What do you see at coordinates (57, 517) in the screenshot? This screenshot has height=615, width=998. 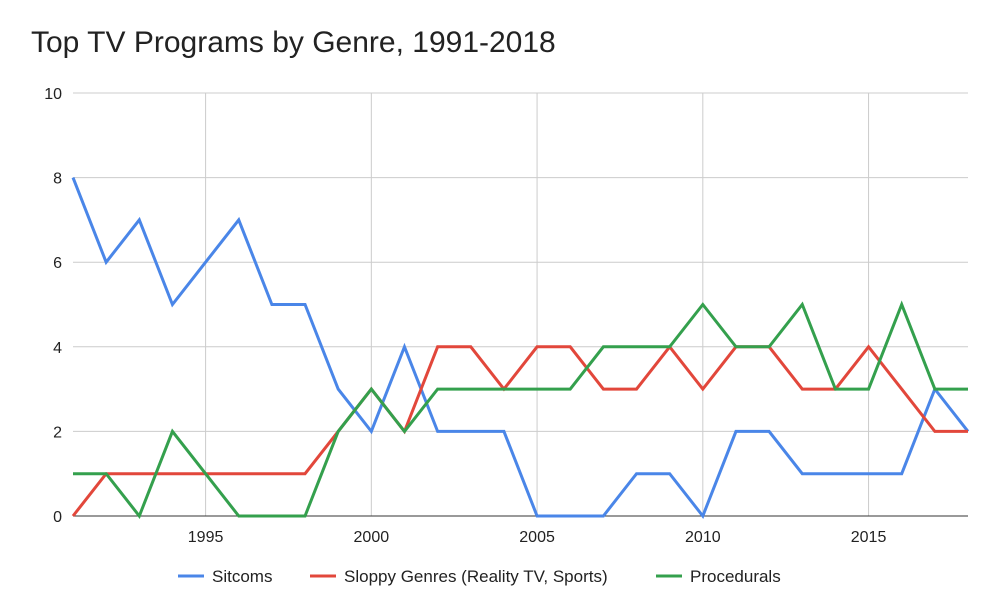 I see `y-tick-label: 0` at bounding box center [57, 517].